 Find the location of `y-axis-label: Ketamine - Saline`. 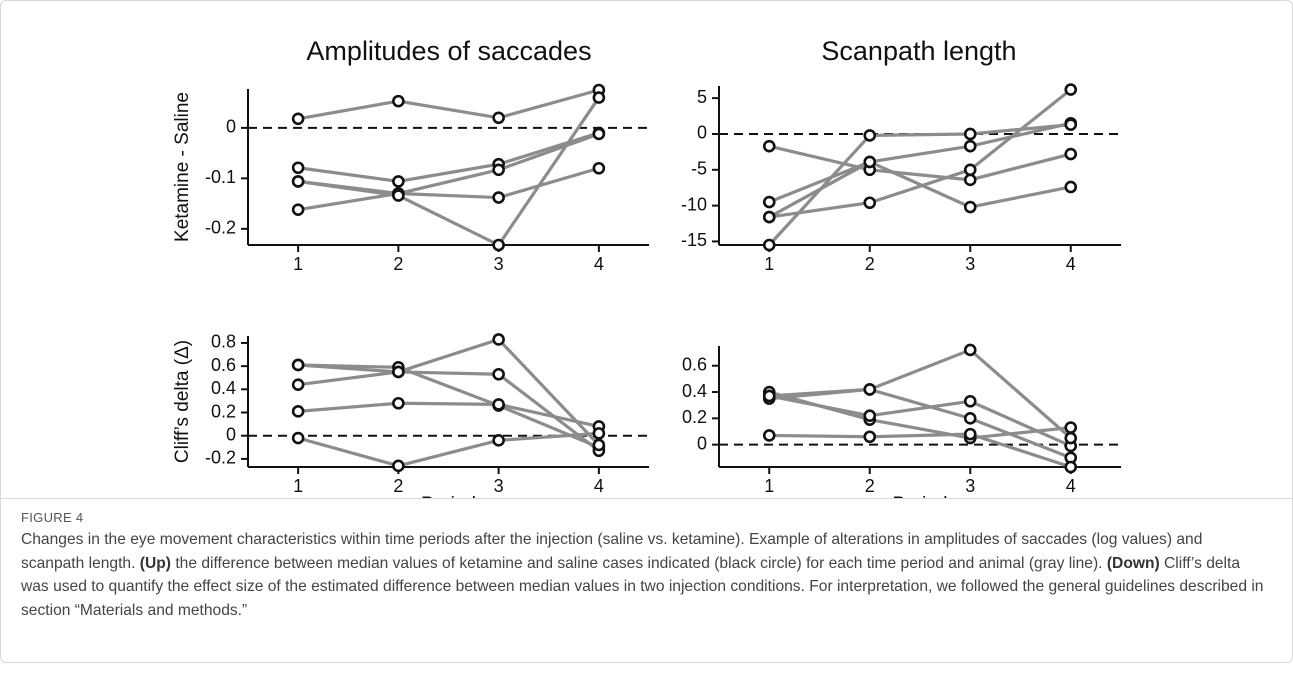

y-axis-label: Ketamine - Saline is located at coordinates (182, 167).